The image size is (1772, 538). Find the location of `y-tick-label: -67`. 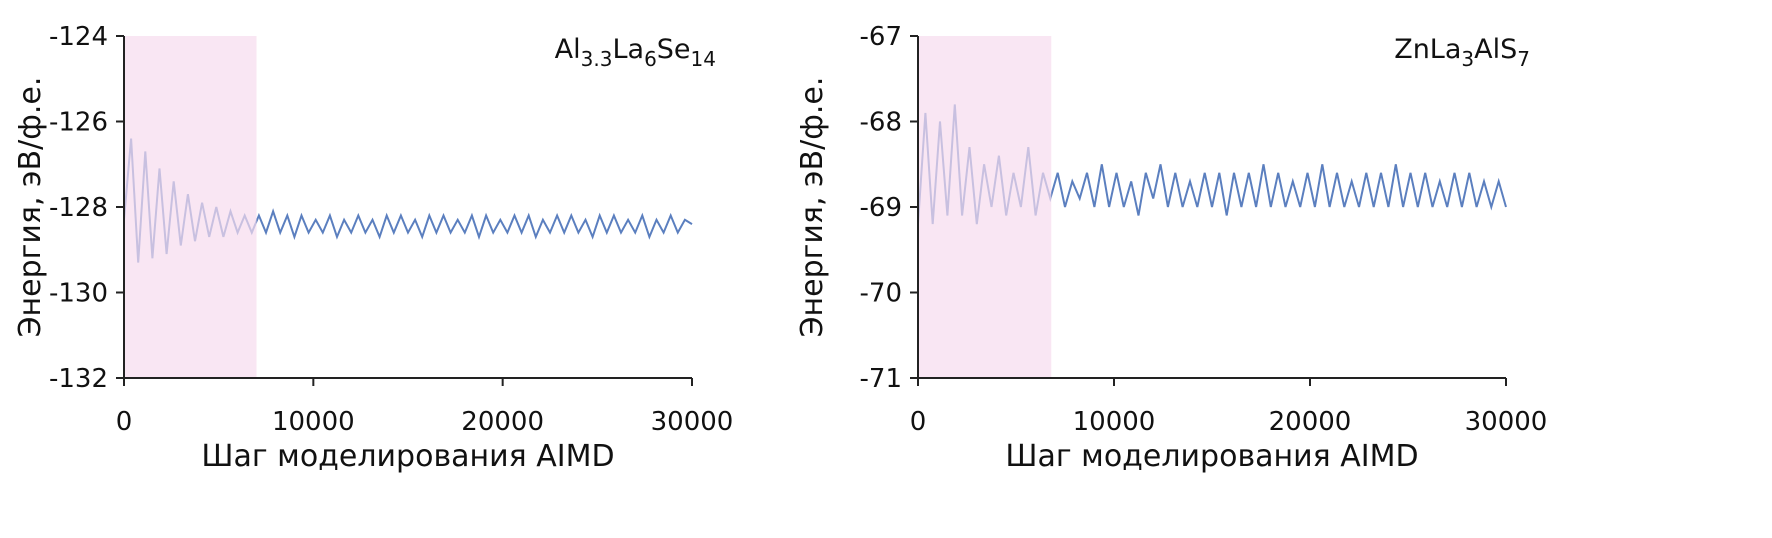

y-tick-label: -67 is located at coordinates (881, 37).